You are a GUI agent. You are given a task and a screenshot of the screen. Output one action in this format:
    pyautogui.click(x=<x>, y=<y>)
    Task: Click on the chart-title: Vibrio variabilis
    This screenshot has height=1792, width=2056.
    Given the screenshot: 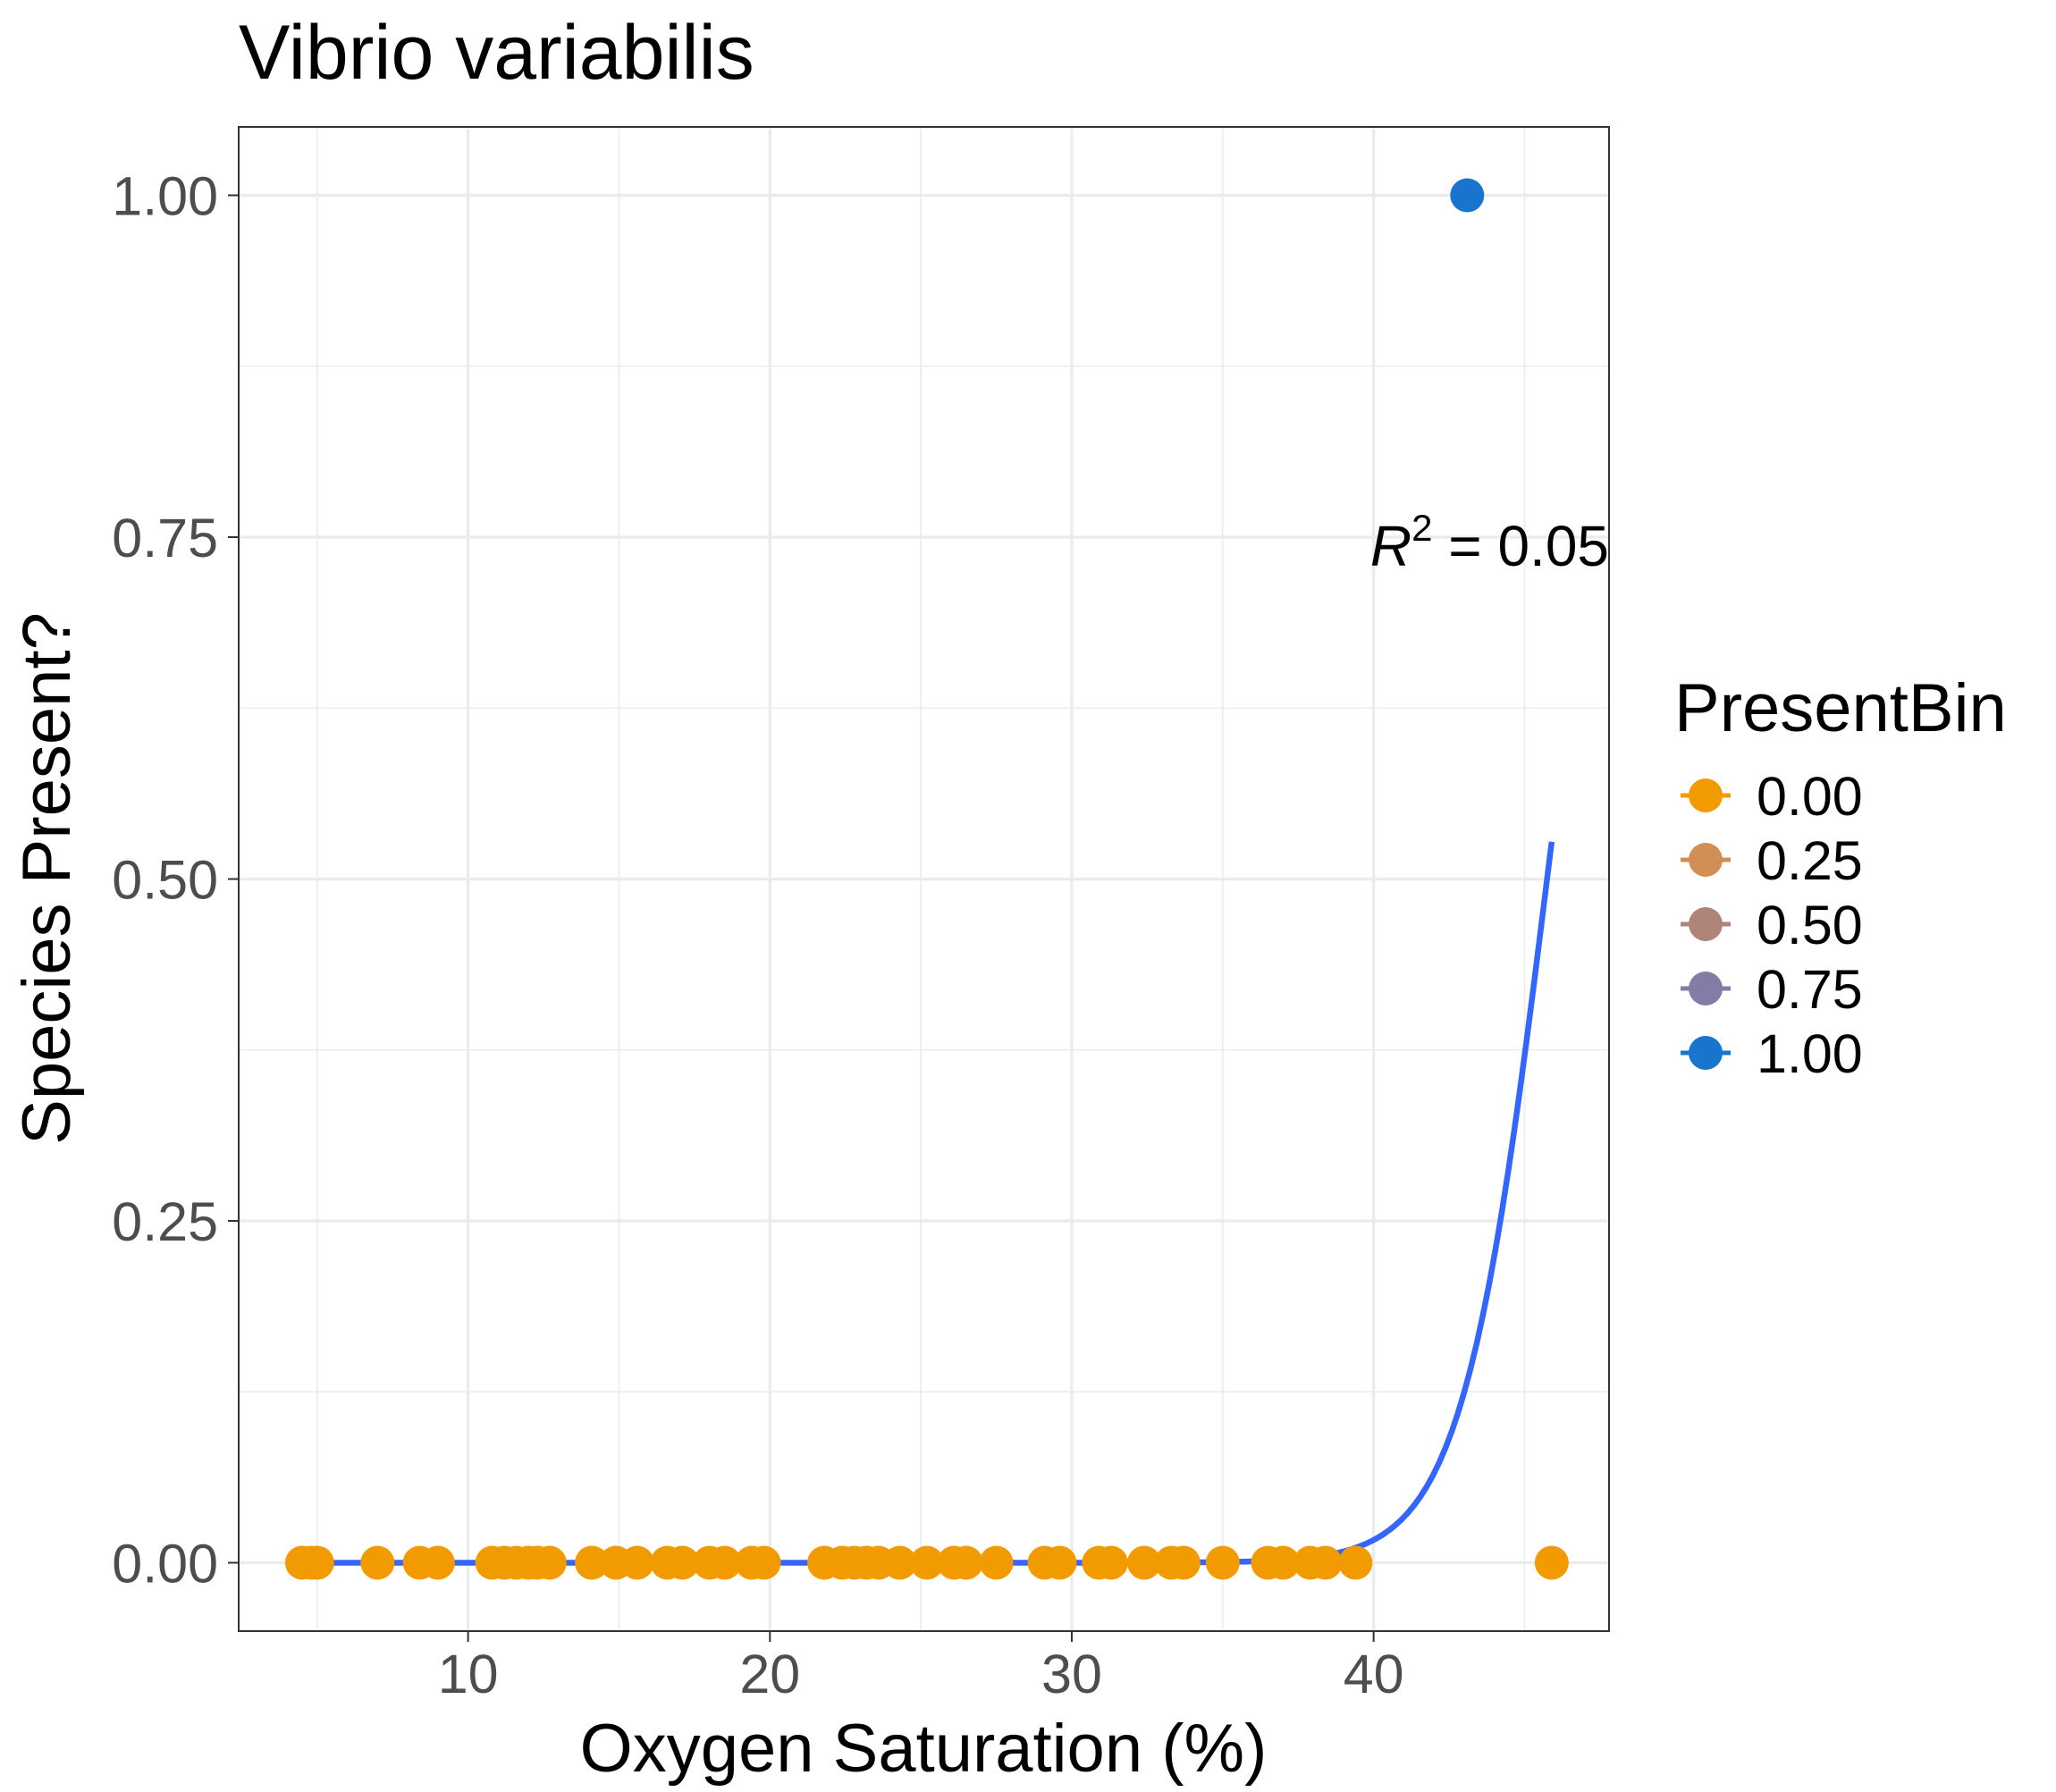 What is the action you would take?
    pyautogui.click(x=496, y=53)
    